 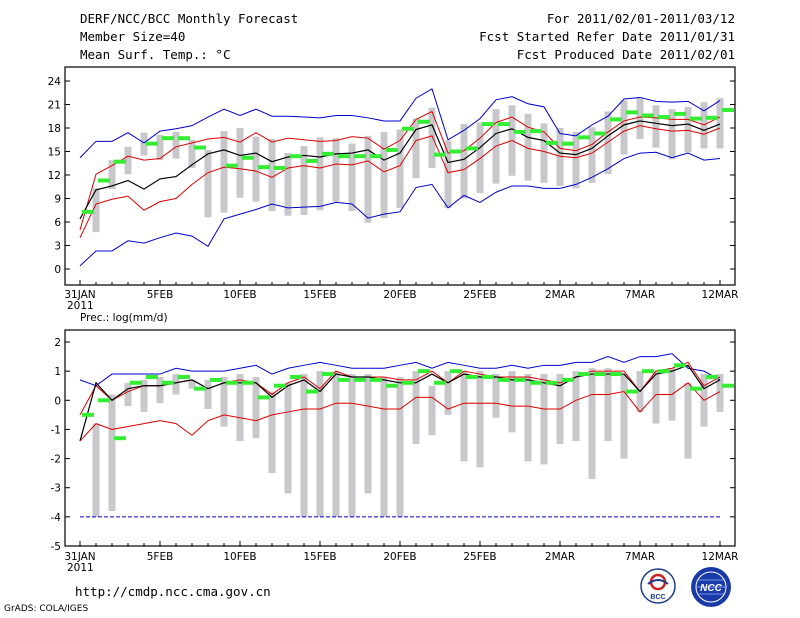 What do you see at coordinates (54, 153) in the screenshot?
I see `y-tick-label: 15` at bounding box center [54, 153].